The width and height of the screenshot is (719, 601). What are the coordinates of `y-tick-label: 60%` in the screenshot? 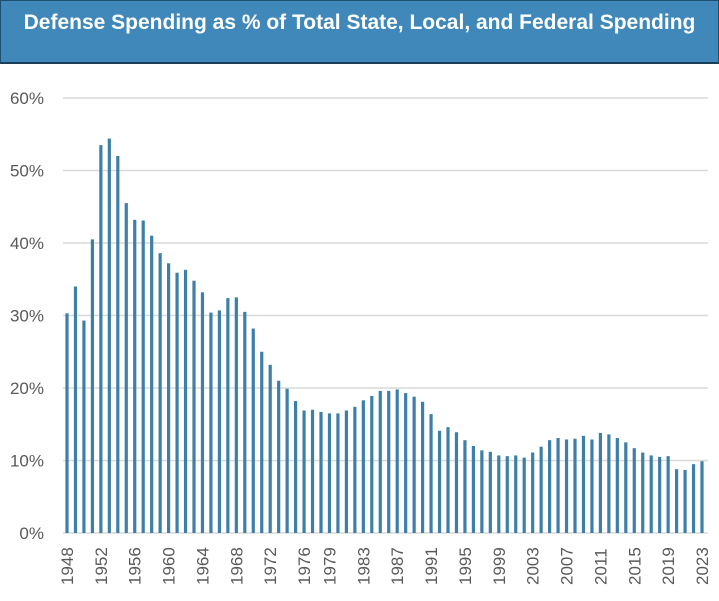 It's located at (27, 98).